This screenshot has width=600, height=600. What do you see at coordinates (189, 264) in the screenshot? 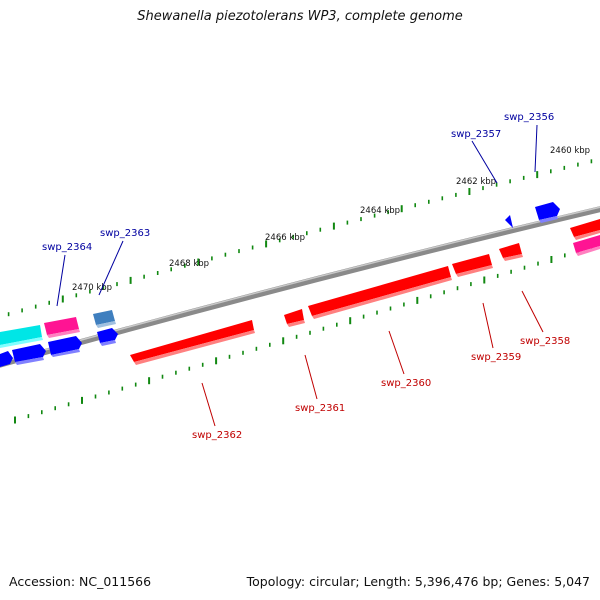
I see `ruler-label-2468: 2468 kbp` at bounding box center [189, 264].